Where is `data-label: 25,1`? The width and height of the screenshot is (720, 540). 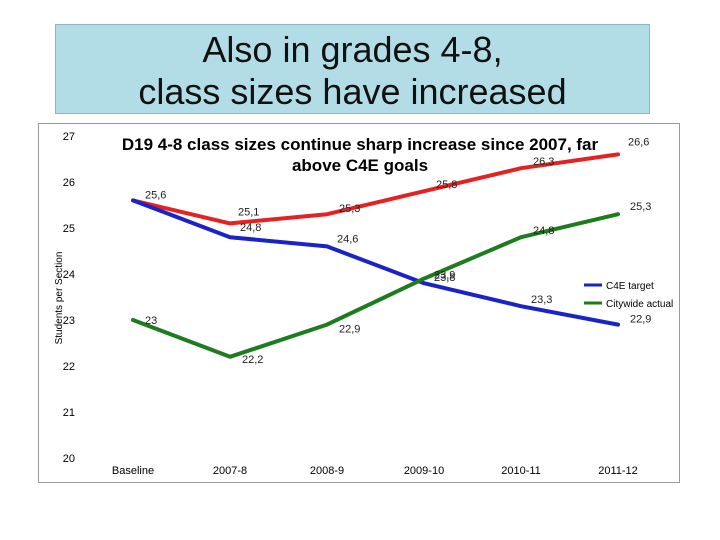
data-label: 25,1 is located at coordinates (248, 212).